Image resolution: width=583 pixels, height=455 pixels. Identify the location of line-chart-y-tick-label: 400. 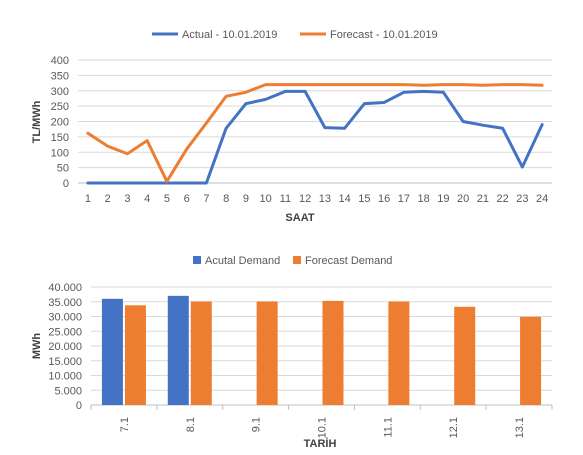
(60, 61).